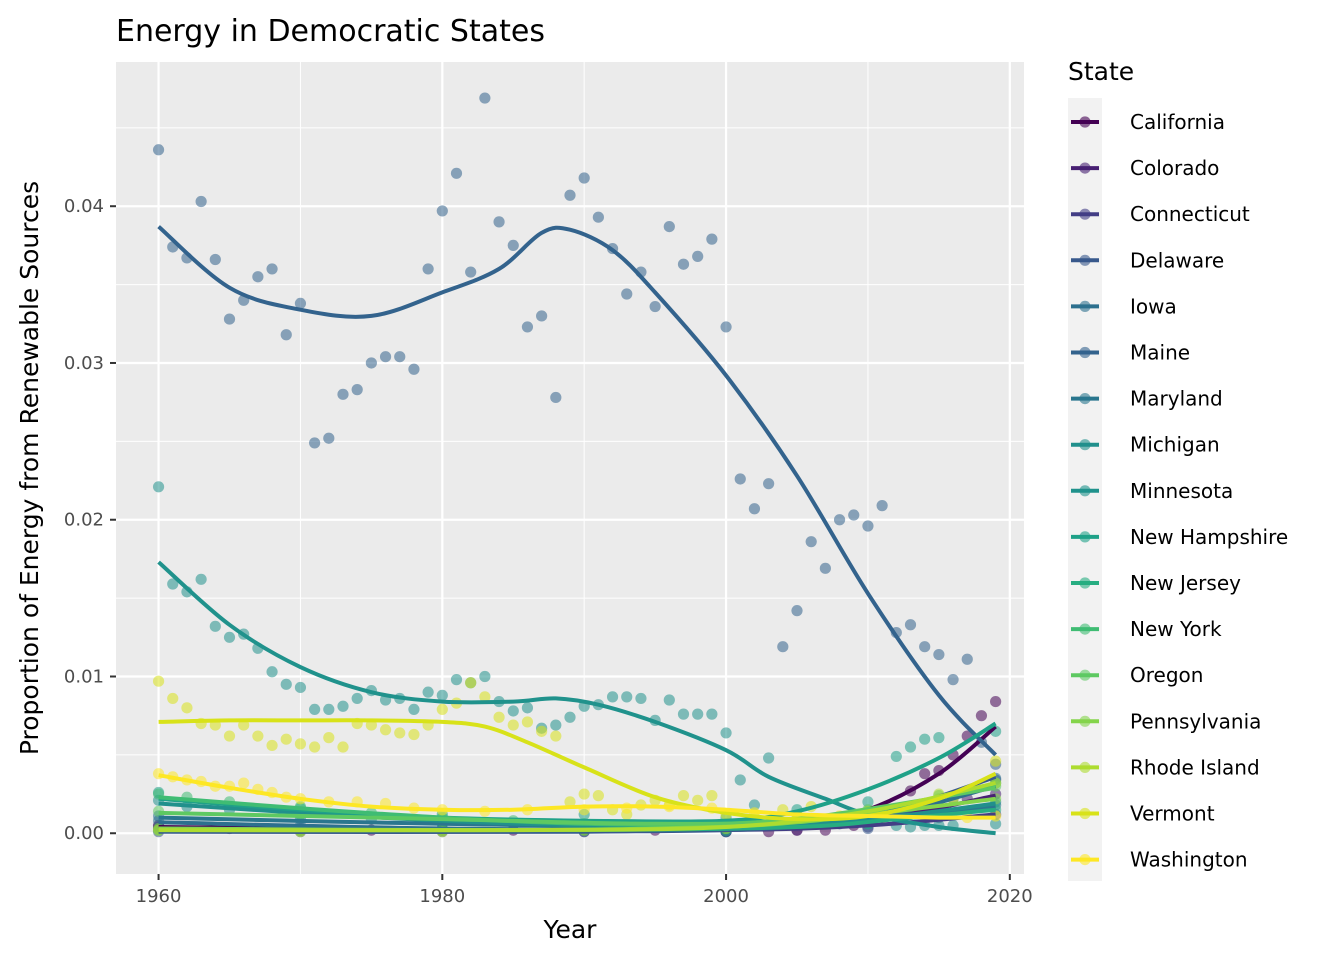 The width and height of the screenshot is (1344, 960). Describe the element at coordinates (84, 206) in the screenshot. I see `y-tick-label: 0.04` at that location.